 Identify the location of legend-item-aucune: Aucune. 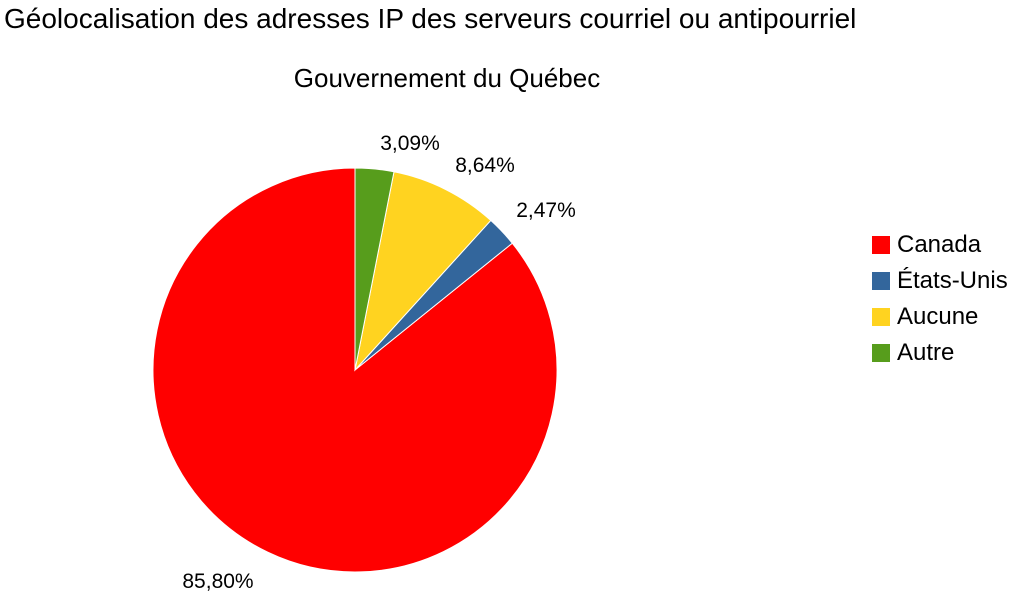
(940, 317).